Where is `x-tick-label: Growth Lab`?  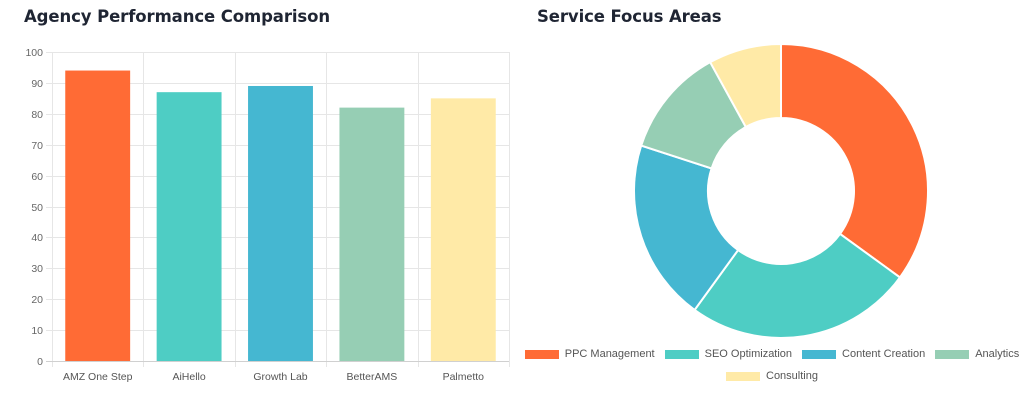 x-tick-label: Growth Lab is located at coordinates (280, 377).